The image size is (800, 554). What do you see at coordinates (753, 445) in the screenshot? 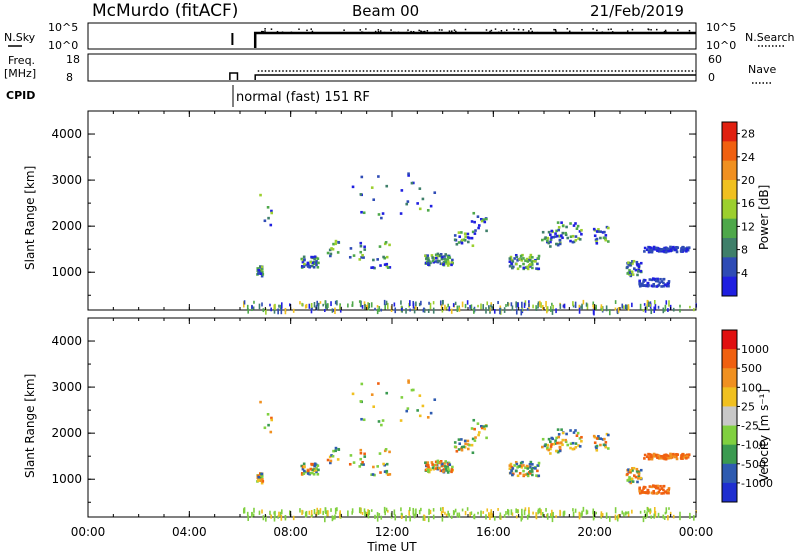
I see `velocity-colorbar-tick-label: -100` at bounding box center [753, 445].